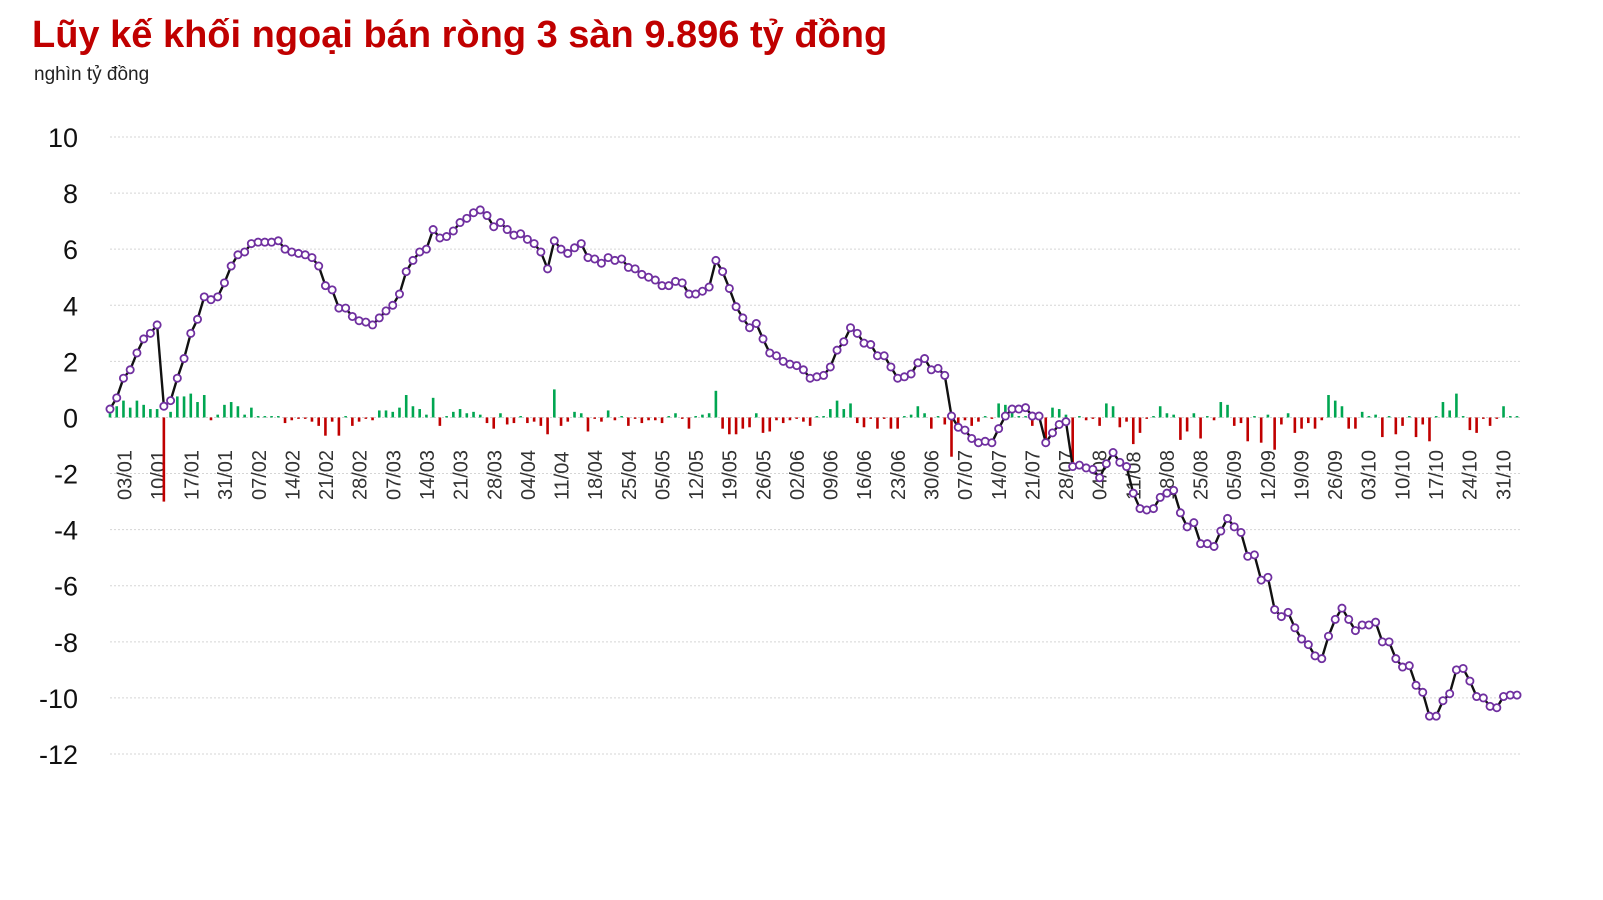 The height and width of the screenshot is (900, 1603). What do you see at coordinates (66, 587) in the screenshot?
I see `y-tick-label: -6` at bounding box center [66, 587].